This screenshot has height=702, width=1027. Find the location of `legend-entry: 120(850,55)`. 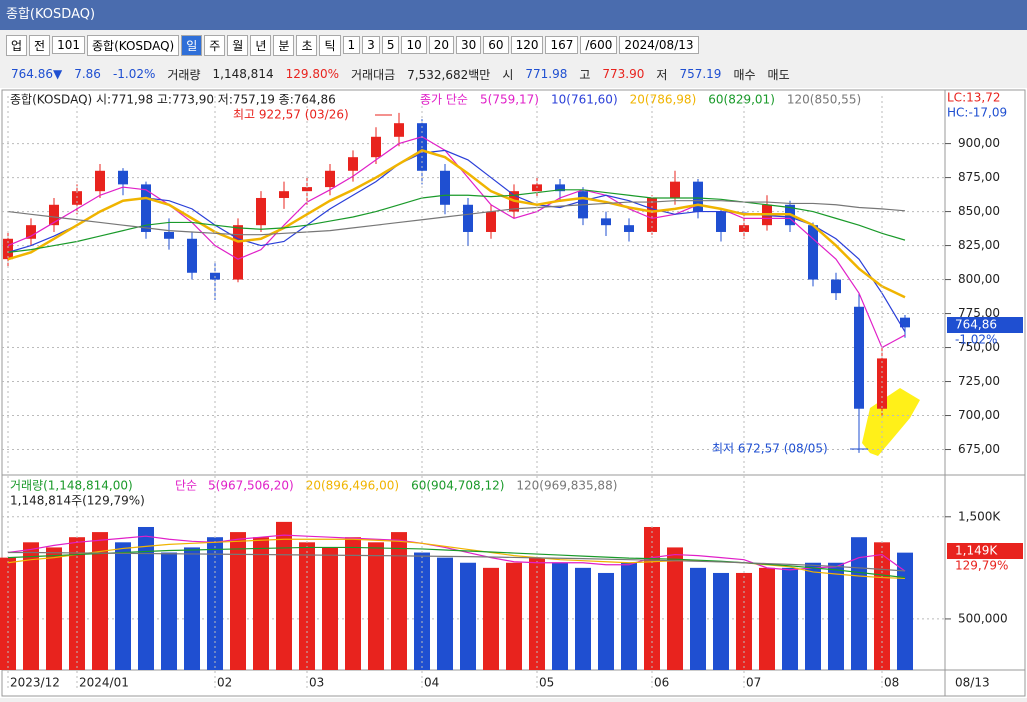

legend-entry: 120(850,55) is located at coordinates (824, 100).